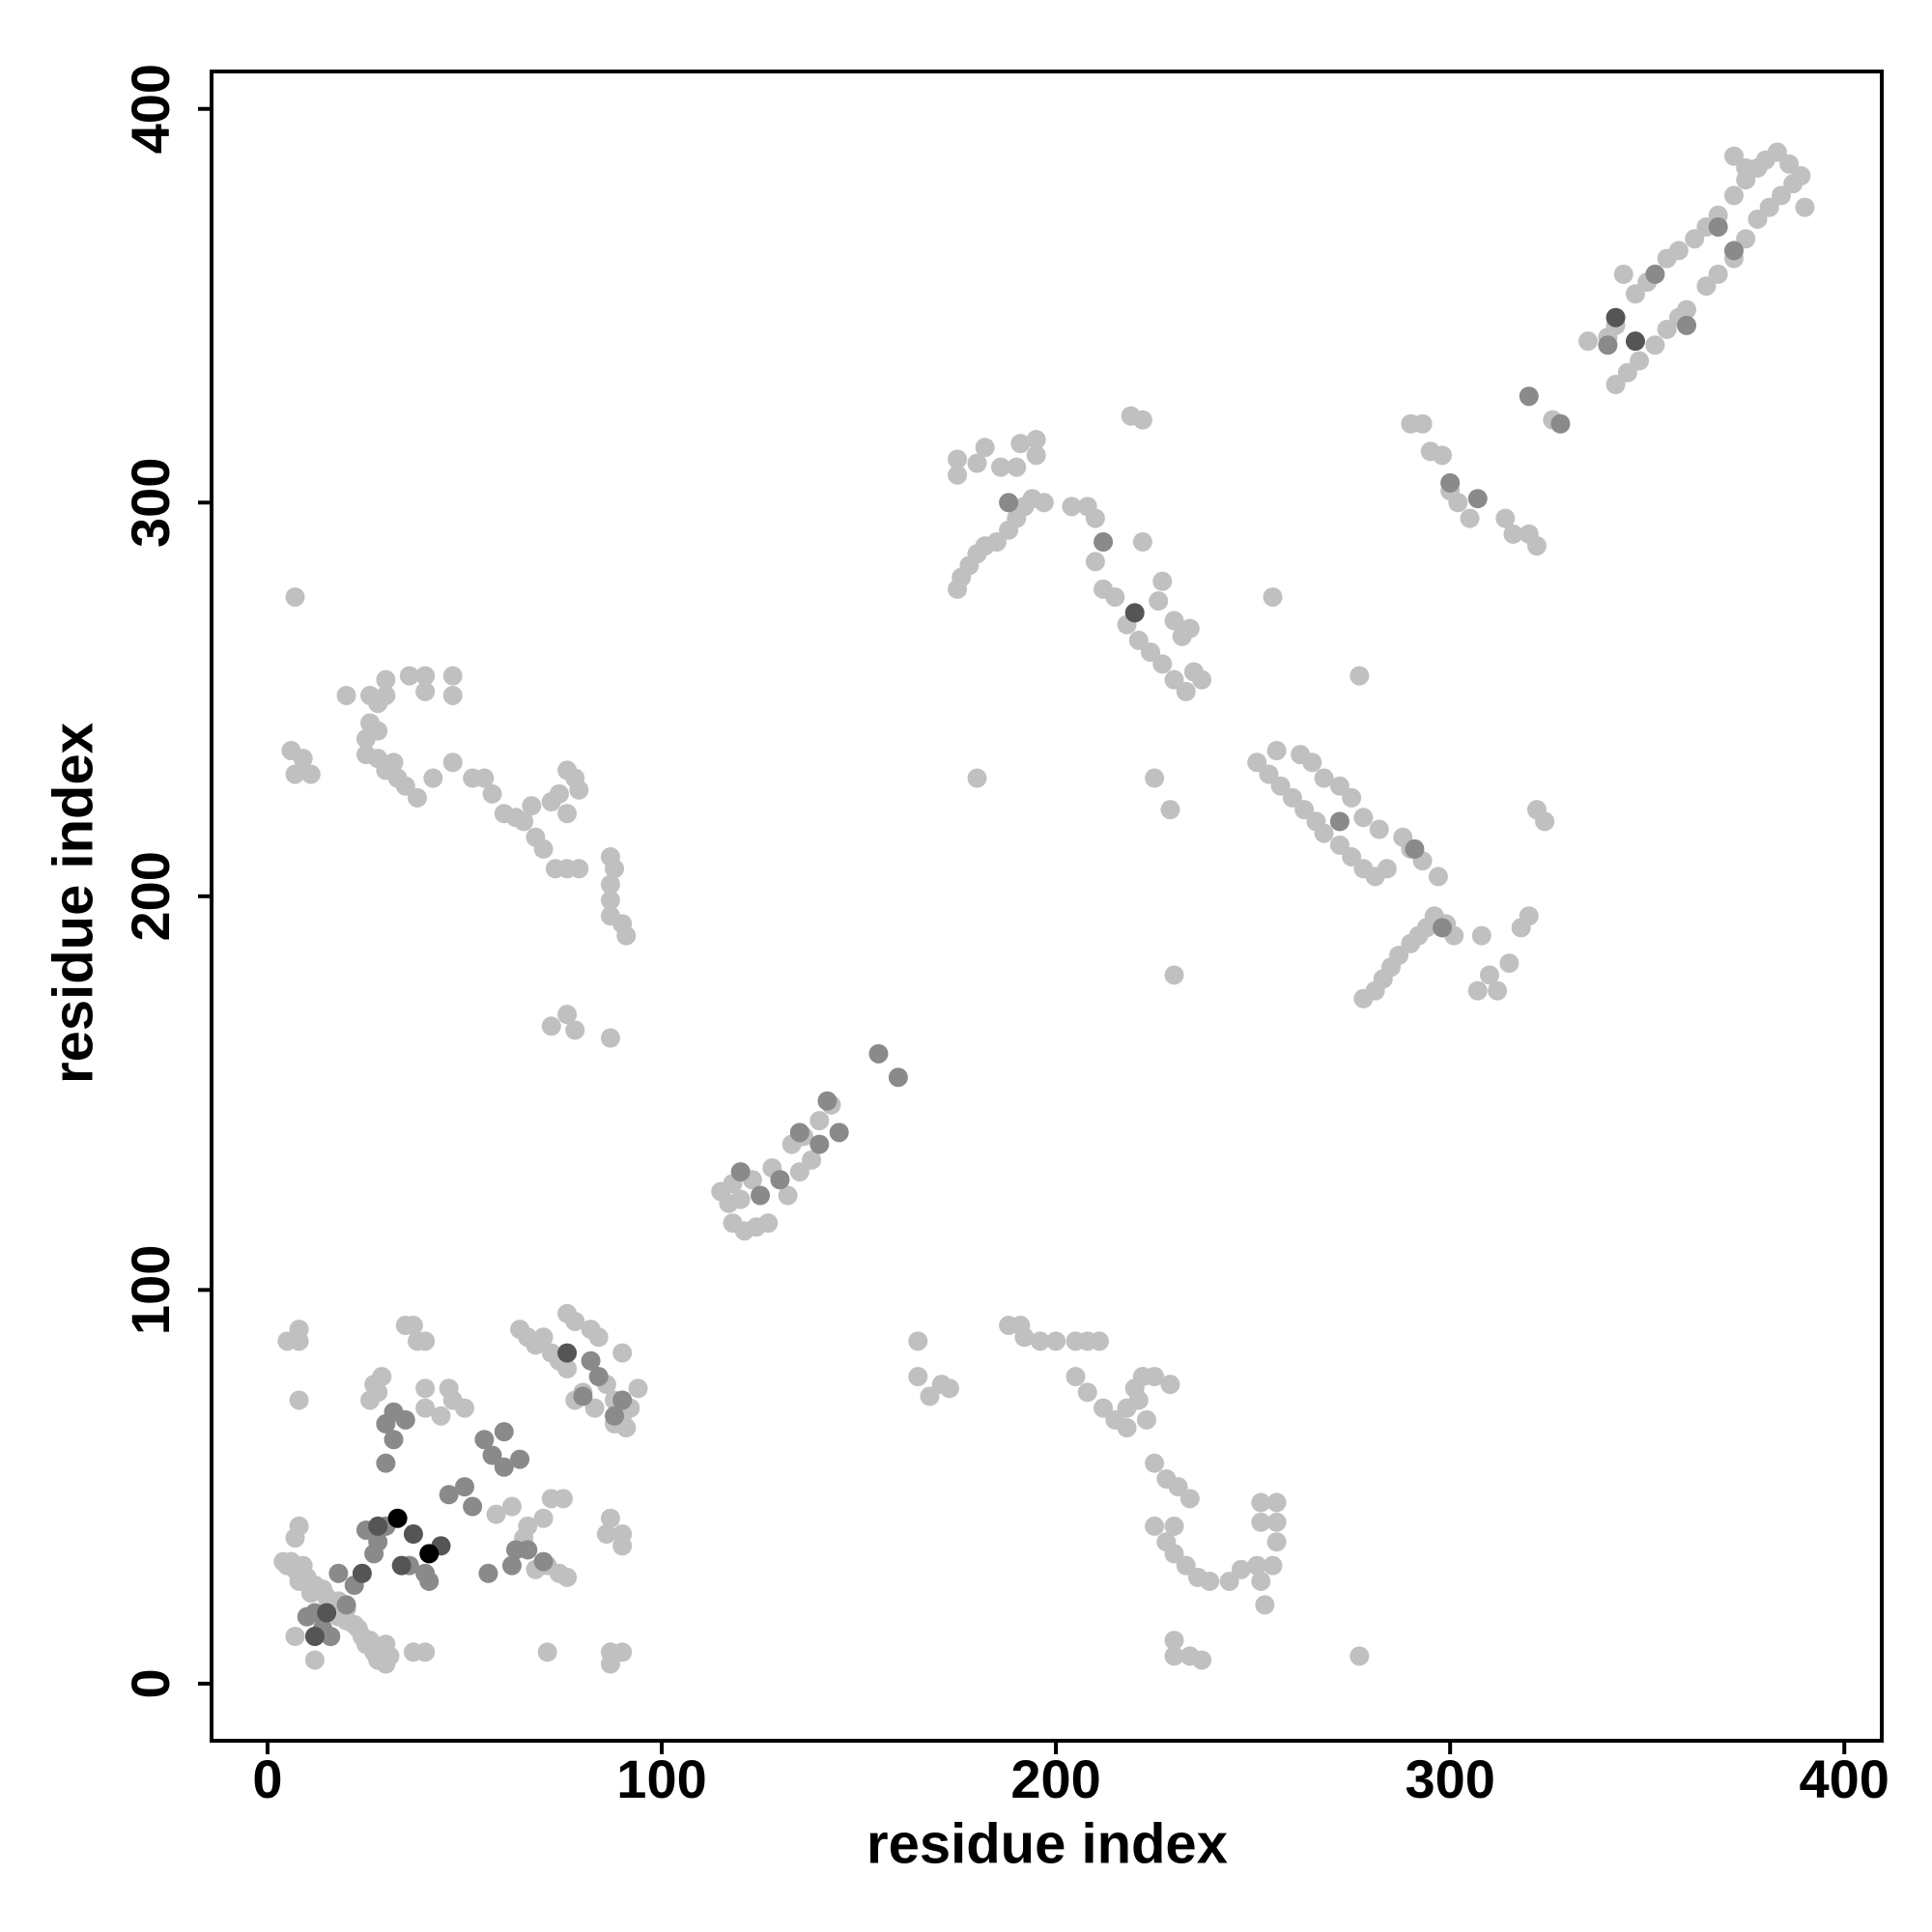 This screenshot has width=1932, height=1932. Describe the element at coordinates (1055, 1778) in the screenshot. I see `x-tick-label: 200` at that location.